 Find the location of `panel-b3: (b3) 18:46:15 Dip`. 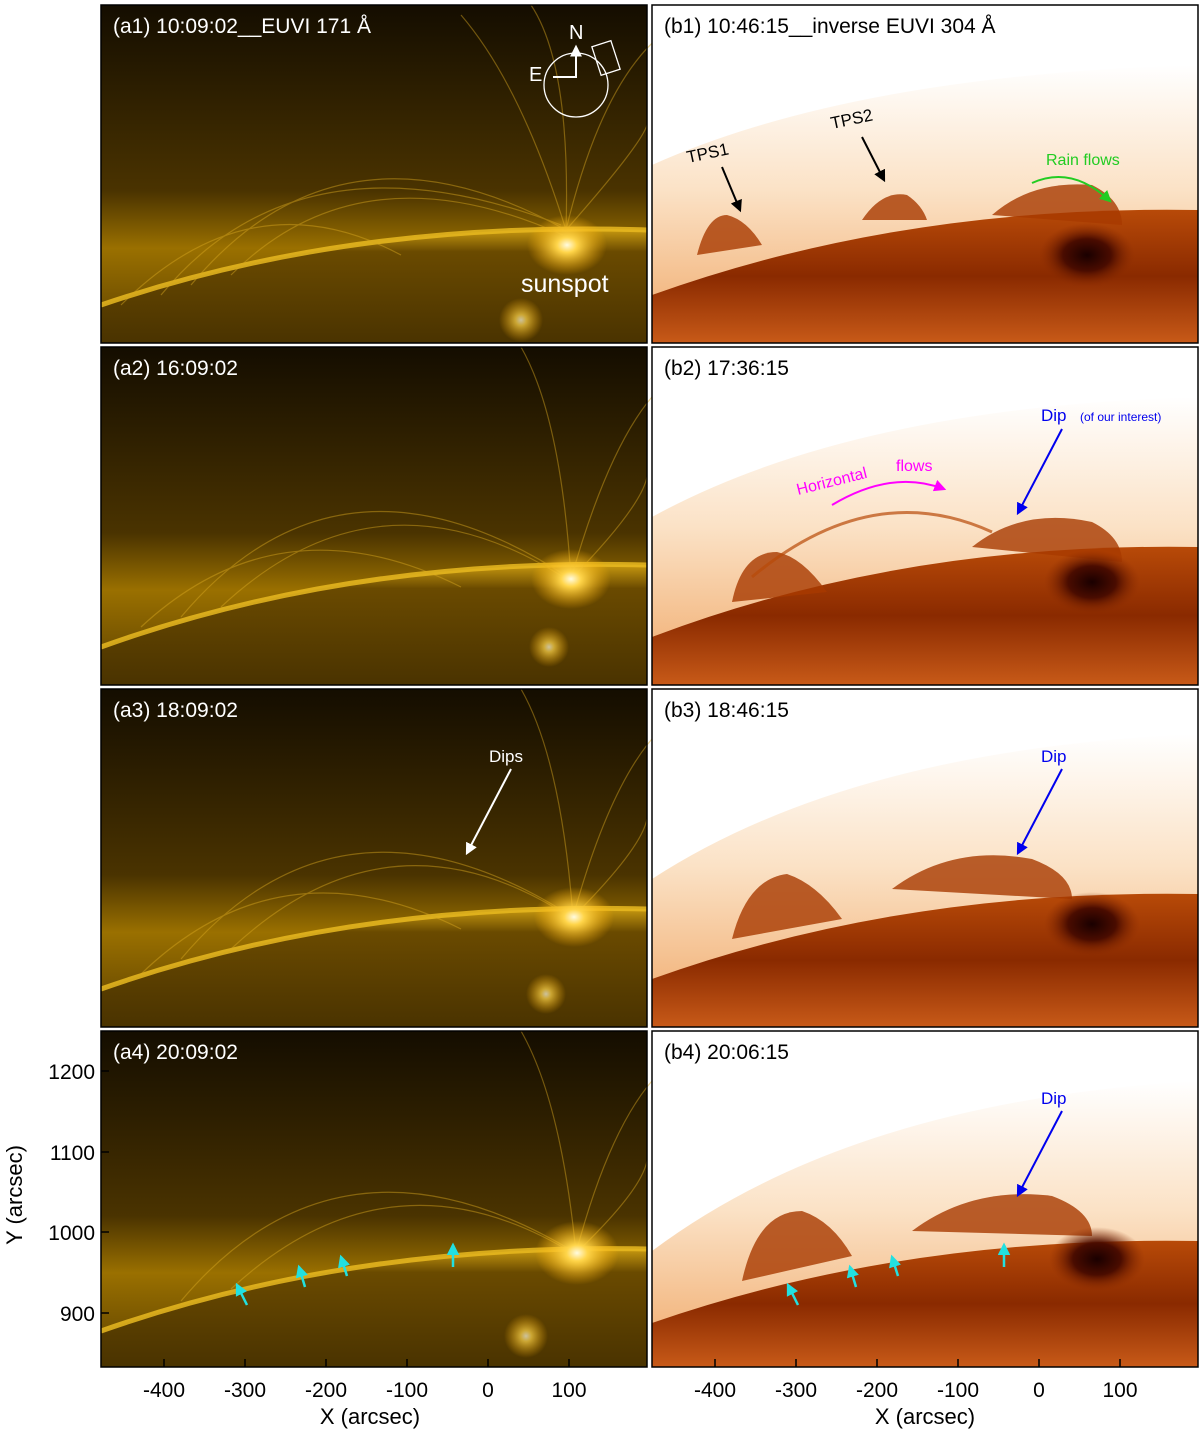

panel-b3: (b3) 18:46:15 Dip is located at coordinates (925, 858).